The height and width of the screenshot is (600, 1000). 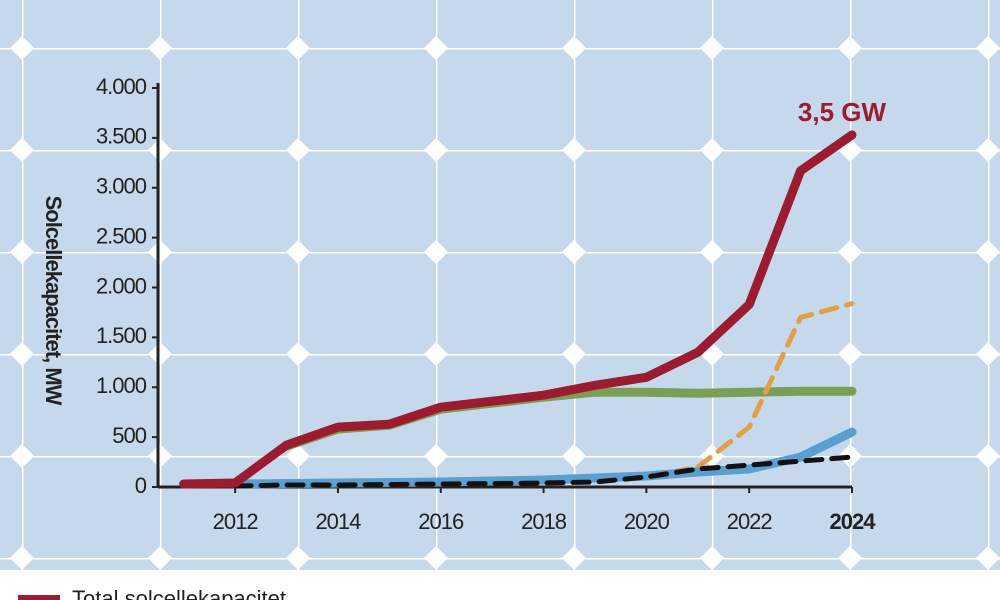 I want to click on y-tick-label: 3.500, so click(x=121, y=136).